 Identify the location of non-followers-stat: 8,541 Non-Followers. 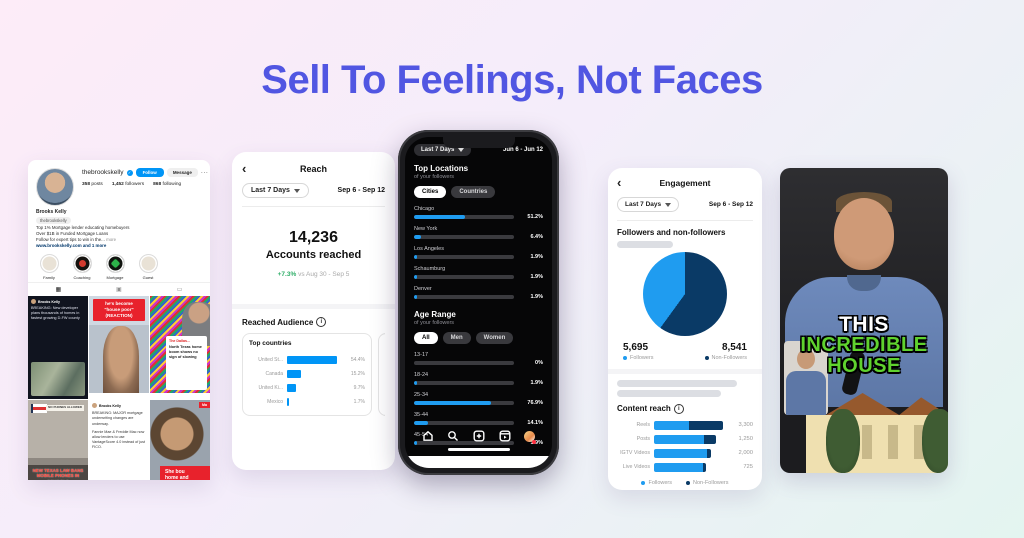
(725, 351).